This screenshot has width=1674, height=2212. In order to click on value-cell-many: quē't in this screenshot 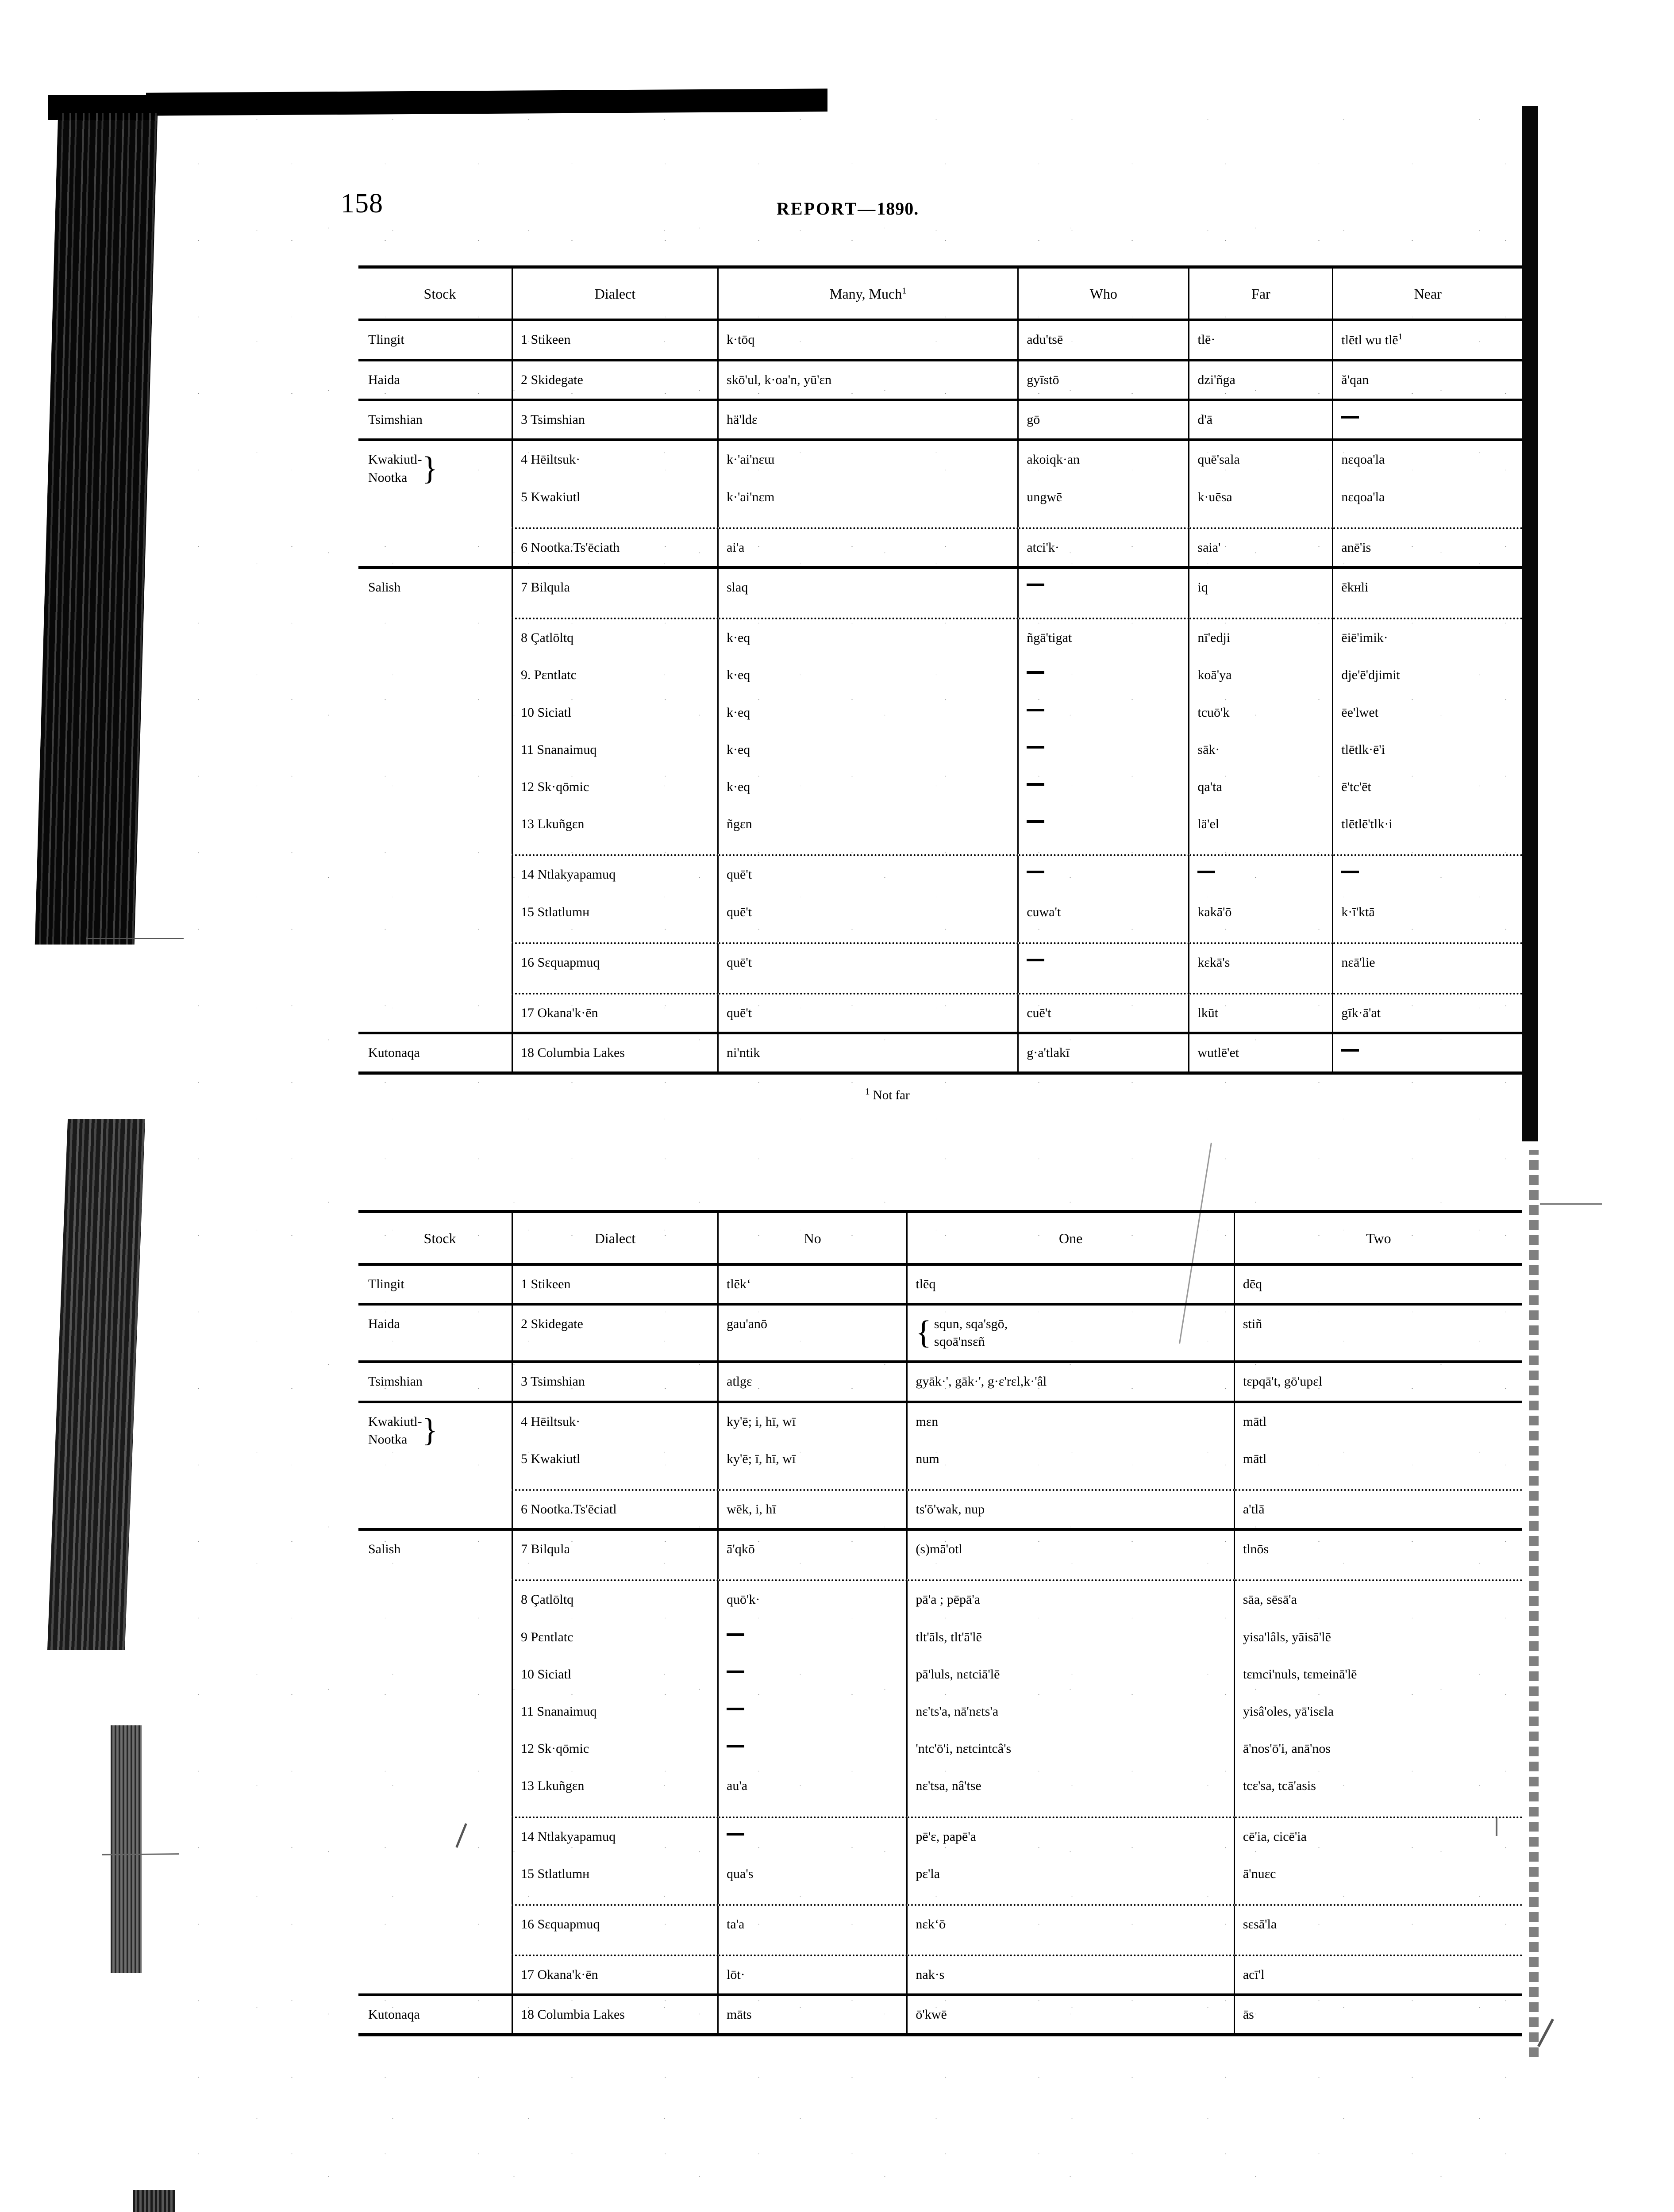, I will do `click(868, 912)`.